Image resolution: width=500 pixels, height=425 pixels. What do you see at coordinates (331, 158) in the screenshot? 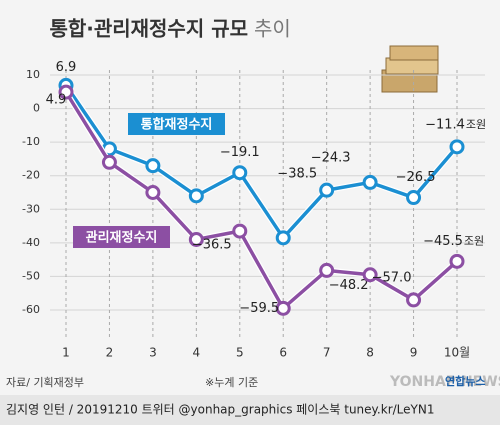
I see `value-label: −24.3` at bounding box center [331, 158].